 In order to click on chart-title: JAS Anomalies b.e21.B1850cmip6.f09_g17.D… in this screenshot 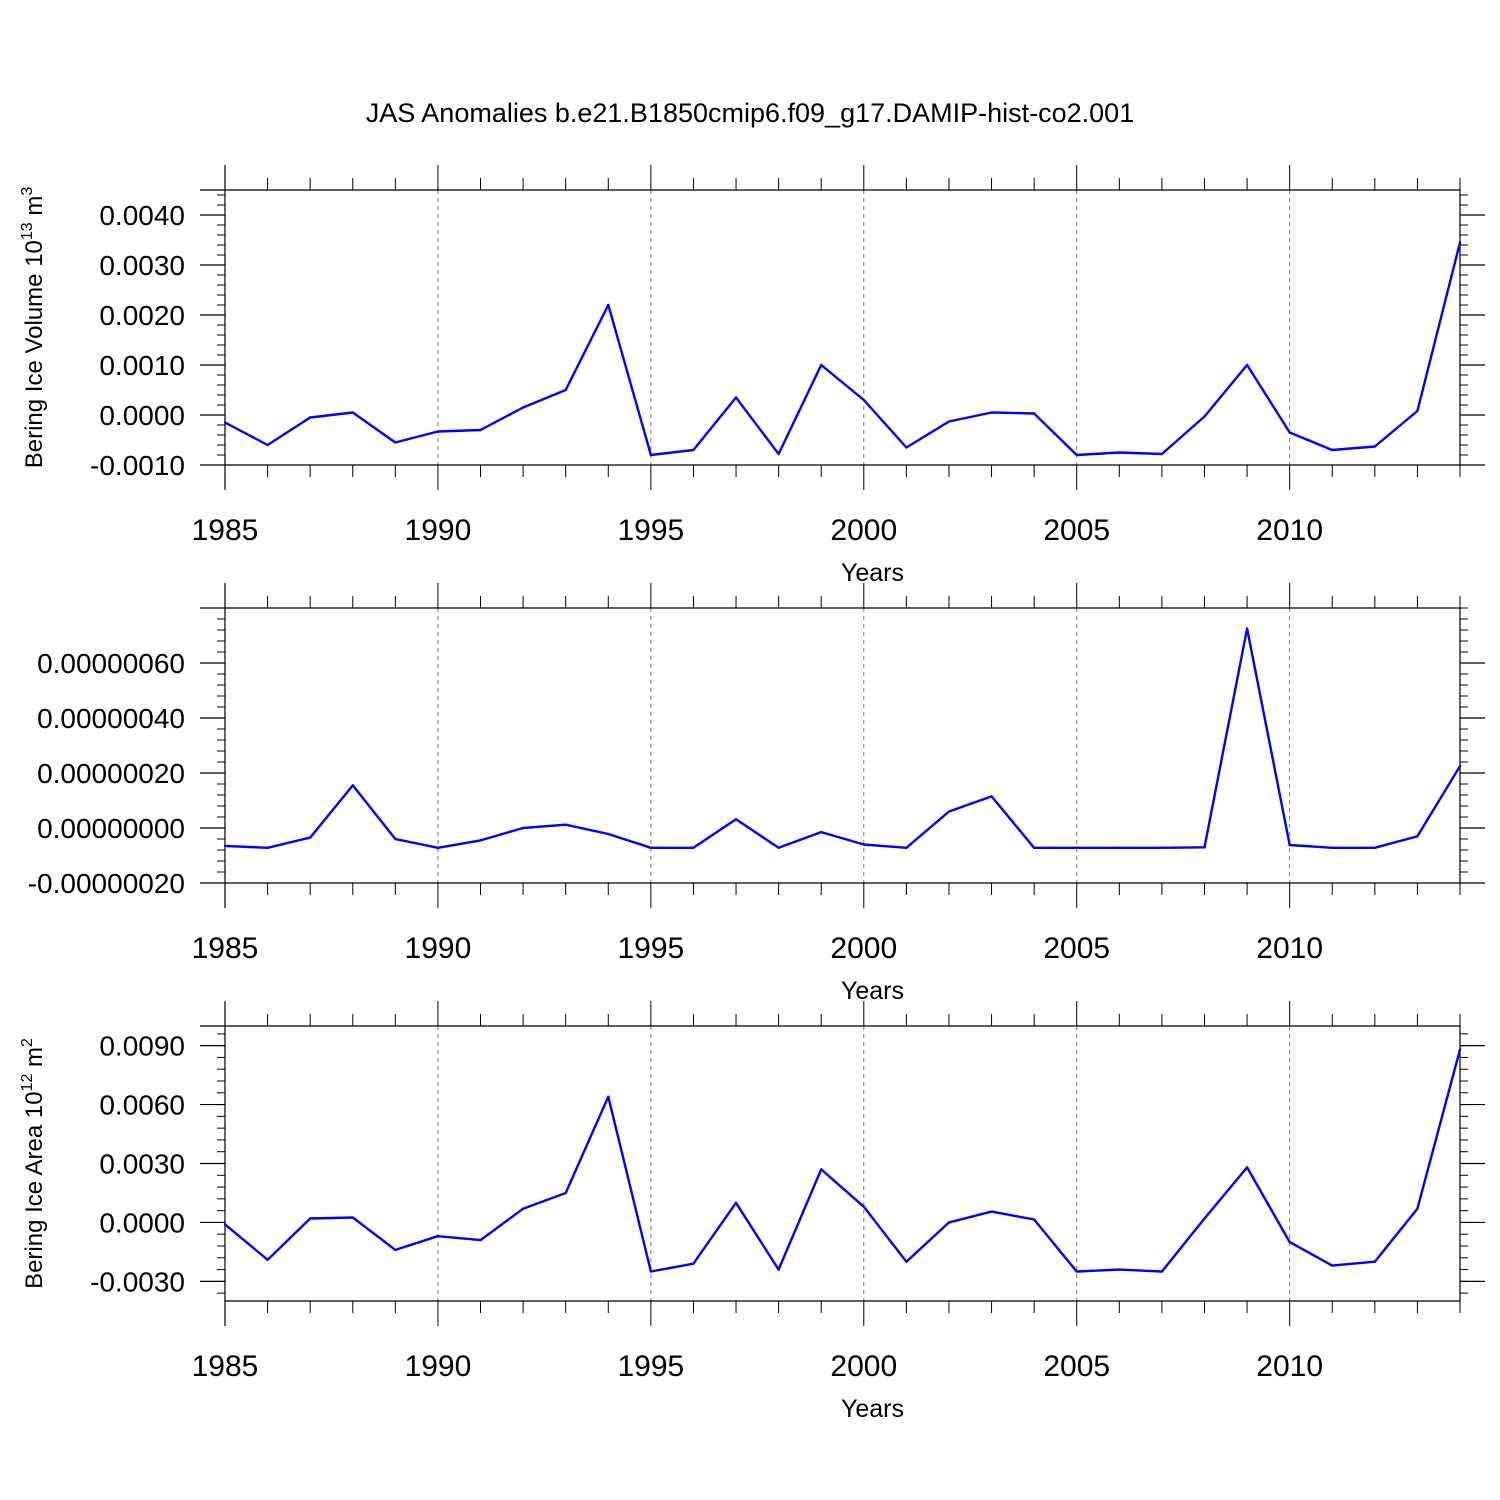, I will do `click(750, 113)`.